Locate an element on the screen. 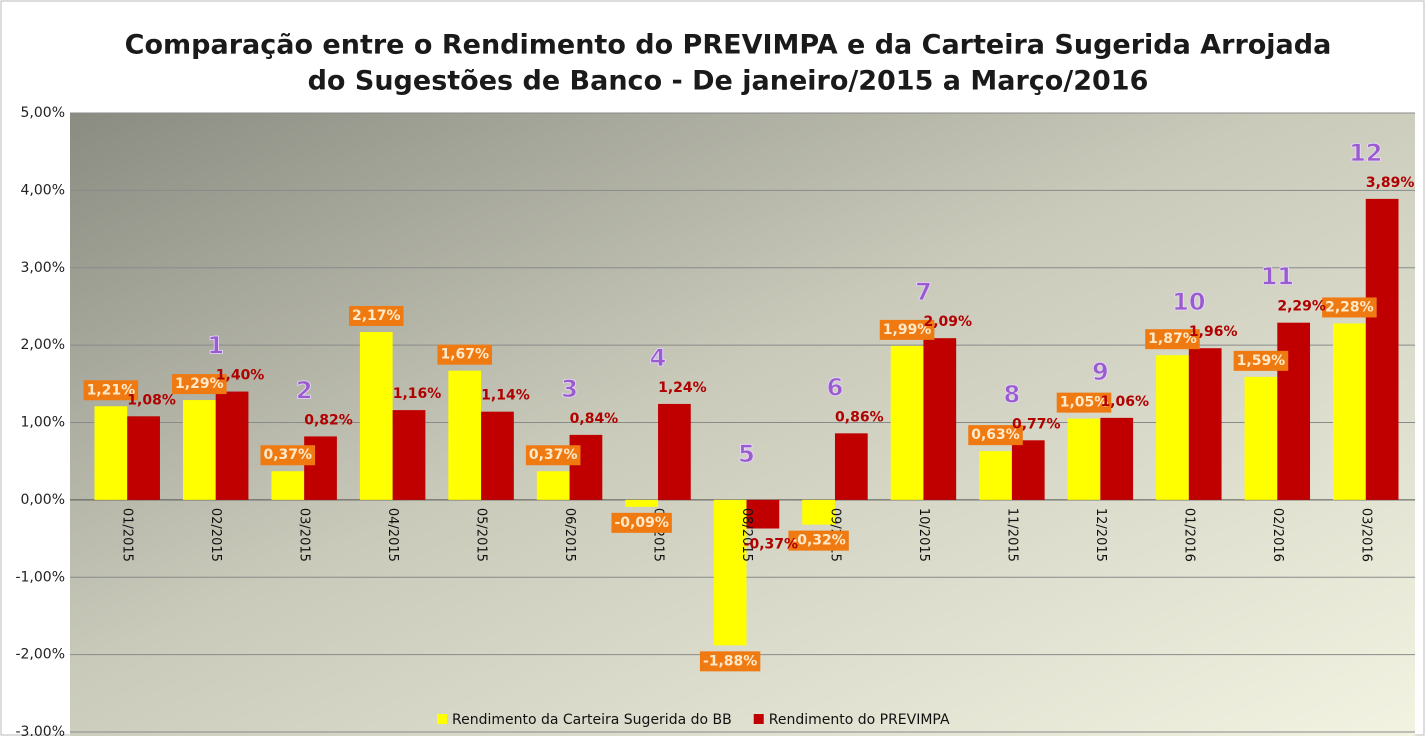  value-label: 1,29% is located at coordinates (199, 384).